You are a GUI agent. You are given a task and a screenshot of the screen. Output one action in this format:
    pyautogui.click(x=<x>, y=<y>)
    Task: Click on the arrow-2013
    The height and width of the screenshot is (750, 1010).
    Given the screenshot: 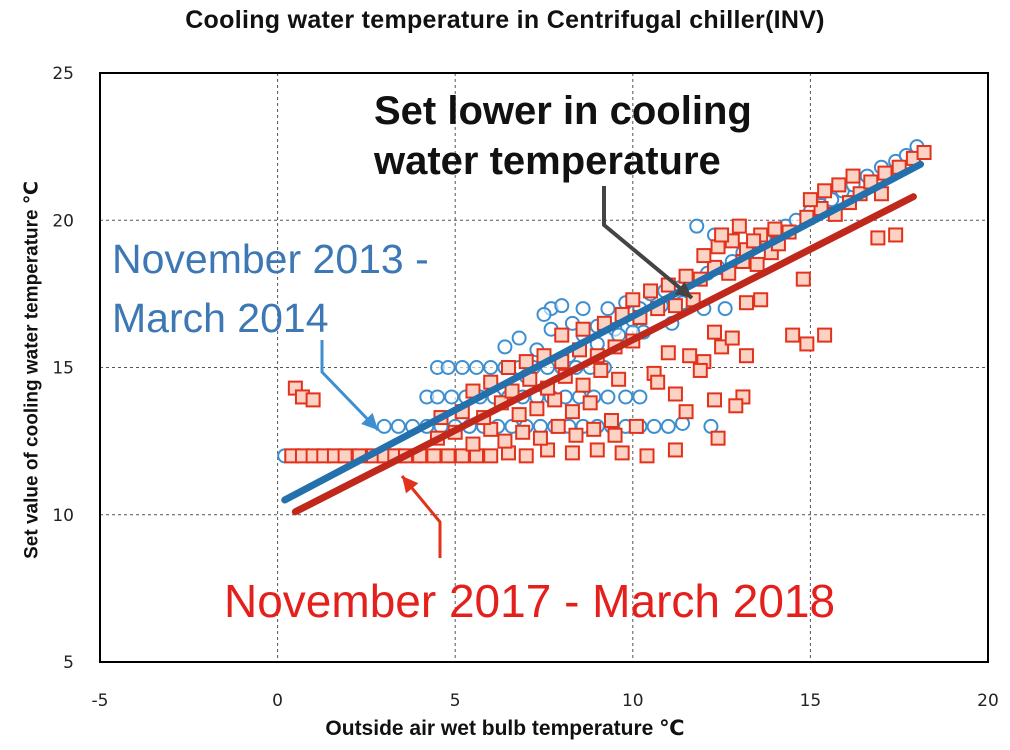 What is the action you would take?
    pyautogui.click(x=350, y=386)
    